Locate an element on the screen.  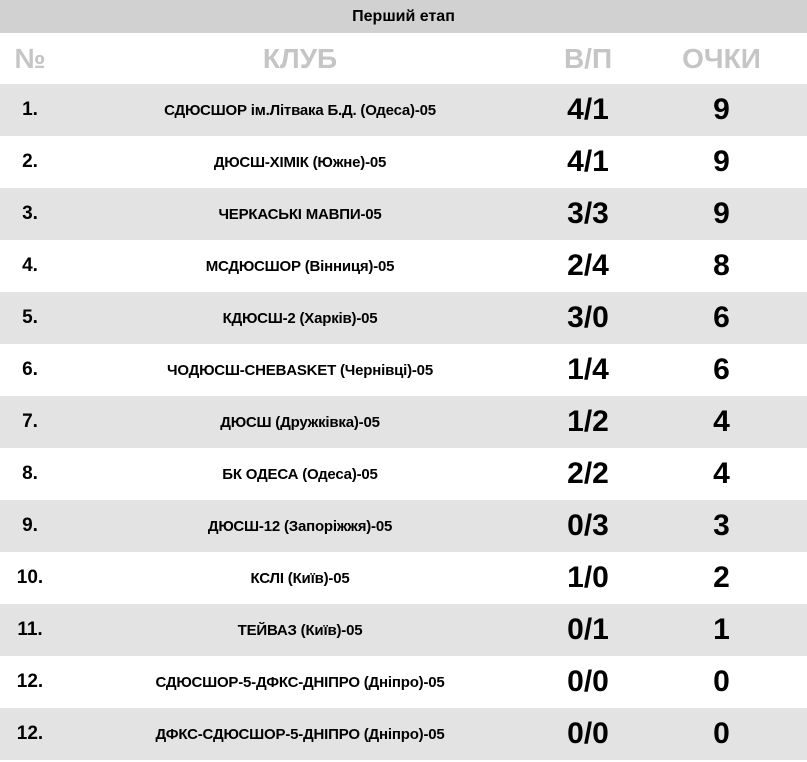
club-cell: КСЛІ (Київ)-05 is located at coordinates (300, 578).